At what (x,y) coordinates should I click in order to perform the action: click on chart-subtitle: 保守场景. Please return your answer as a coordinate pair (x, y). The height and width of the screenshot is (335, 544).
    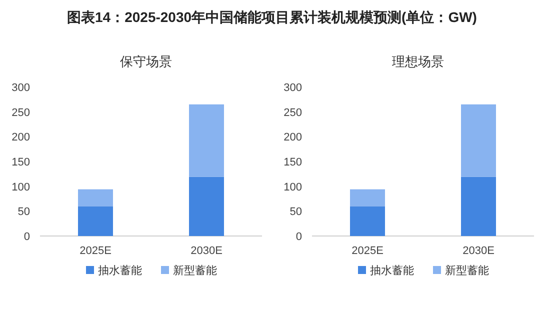
    Looking at the image, I should click on (146, 61).